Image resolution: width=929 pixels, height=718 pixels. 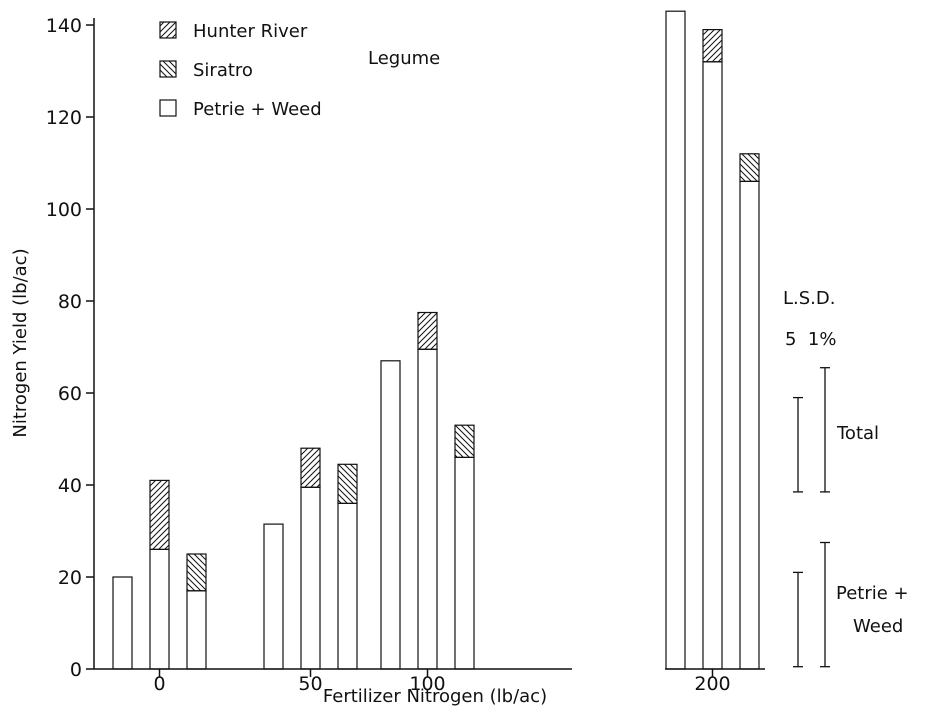 I want to click on y-ticks: 0 20 40 60 80 100 120 140, so click(x=70, y=348).